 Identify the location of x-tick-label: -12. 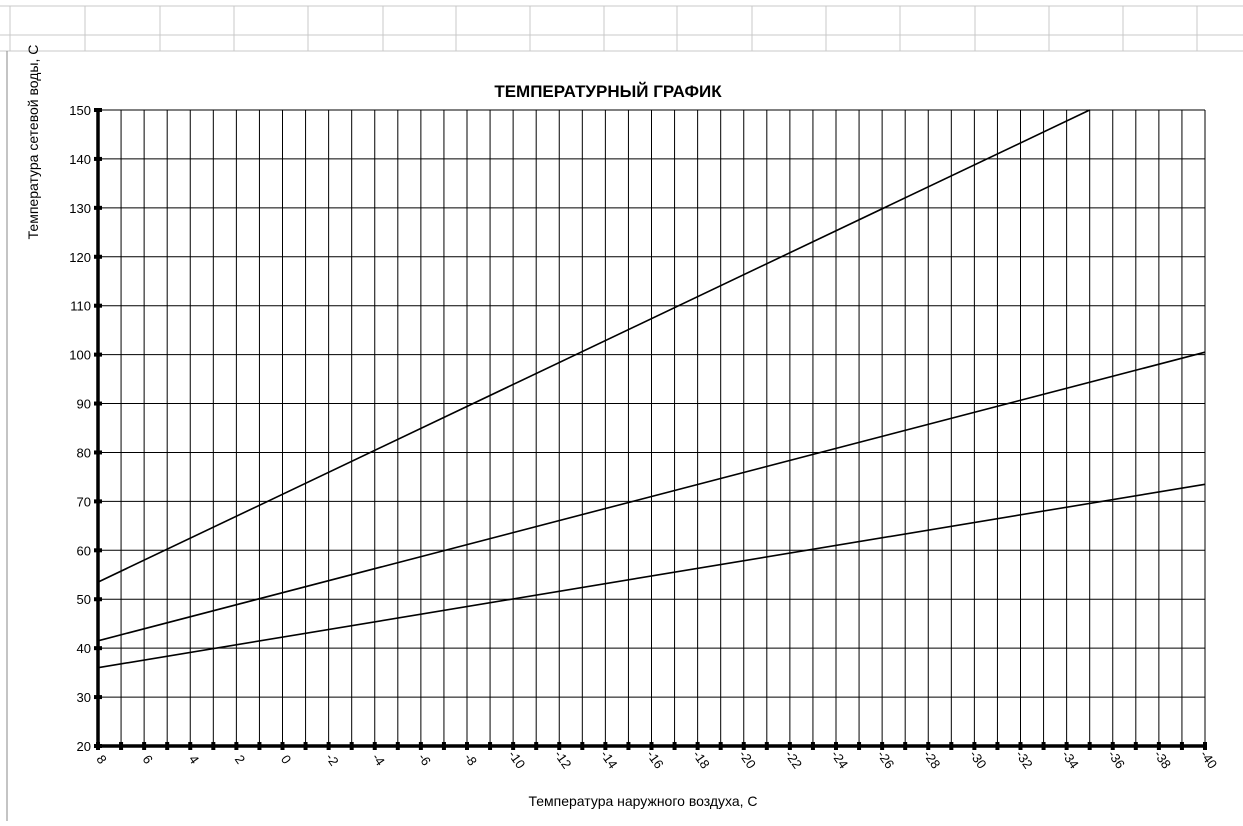
(562, 759).